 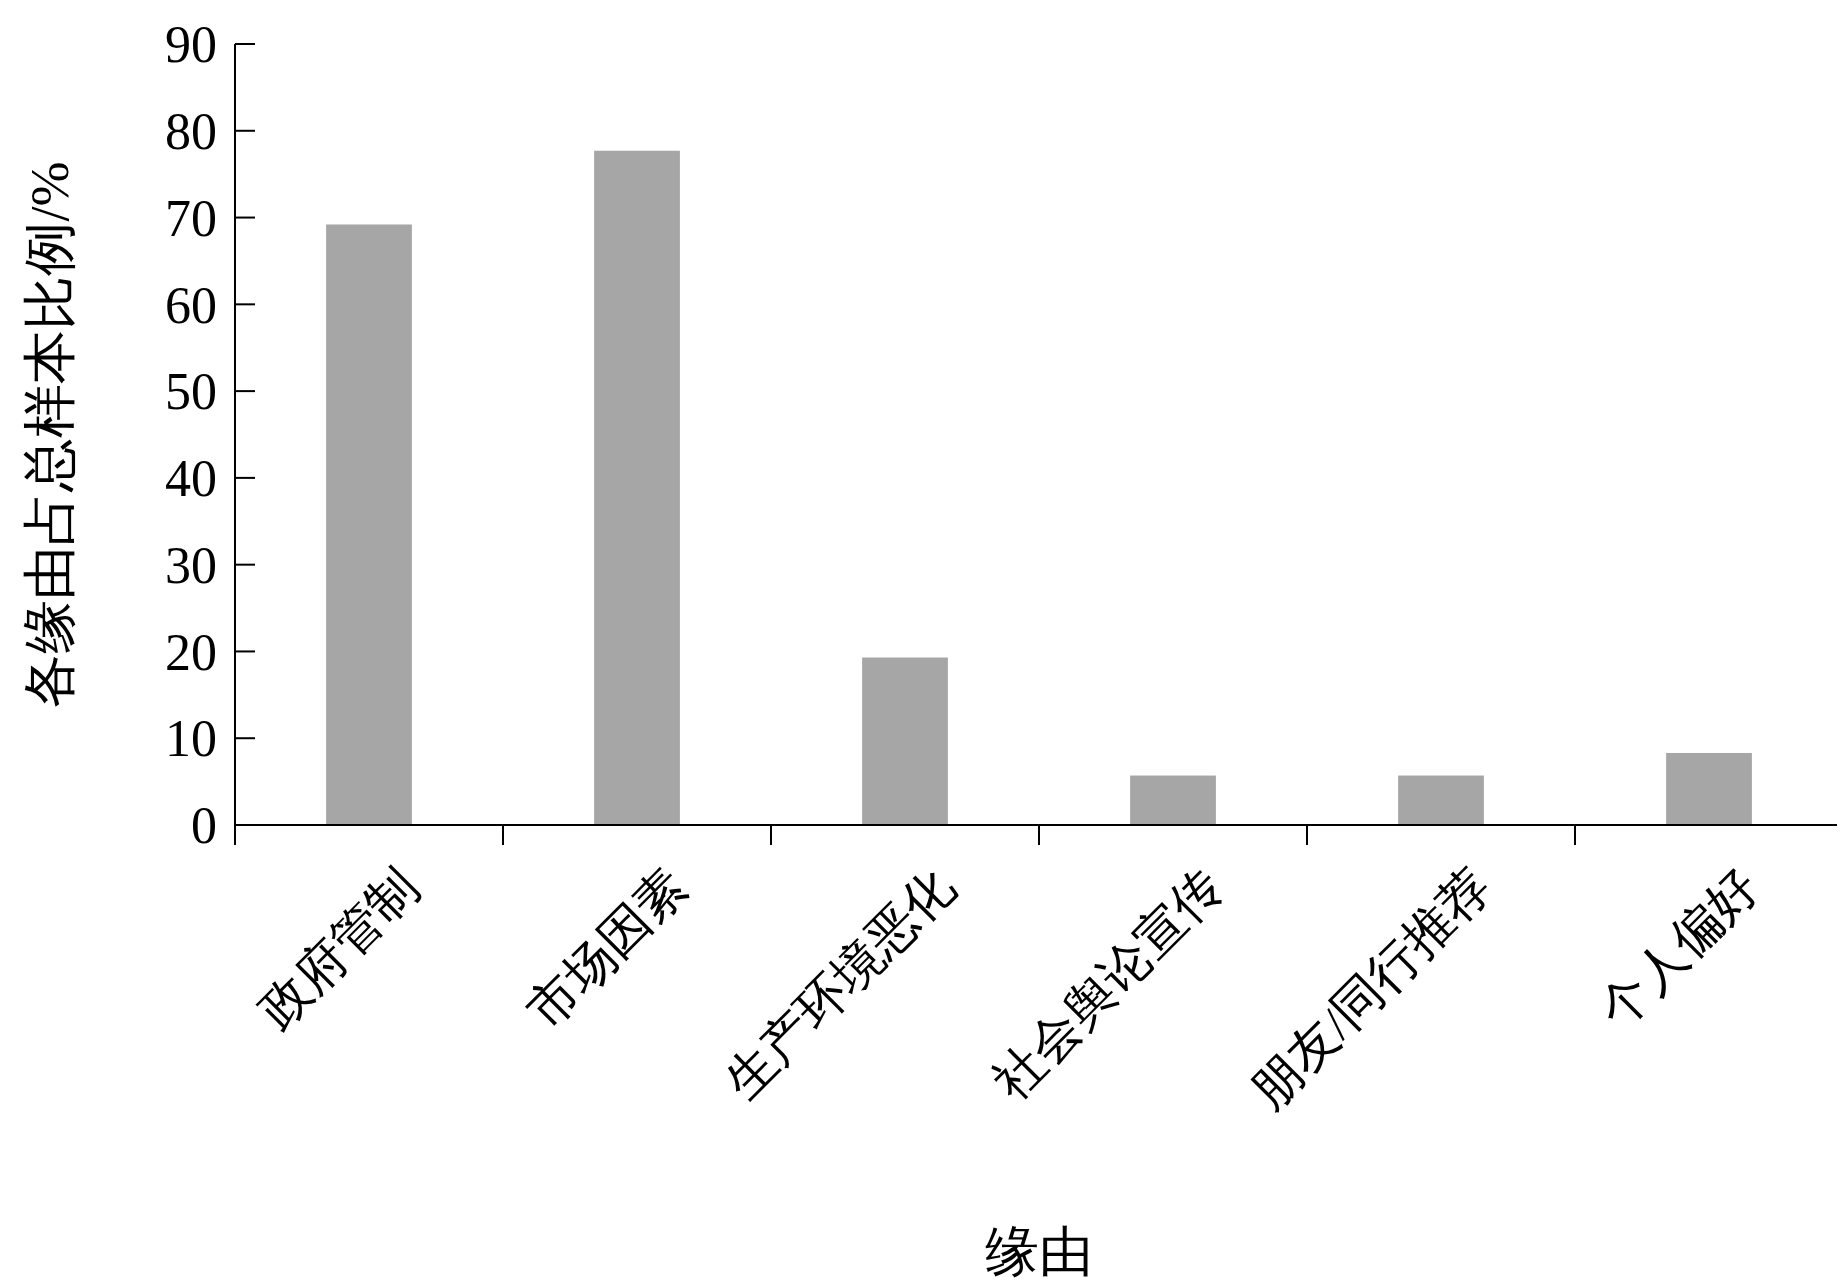 I want to click on x-axis-title: 缘由, so click(x=1039, y=1252).